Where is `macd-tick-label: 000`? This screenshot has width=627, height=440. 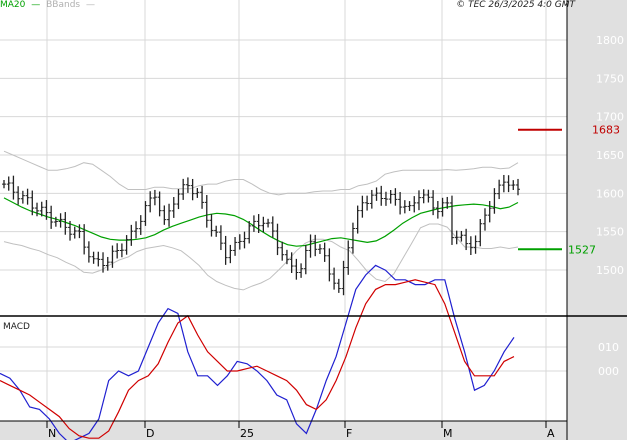
macd-tick-label: 000 is located at coordinates (608, 371).